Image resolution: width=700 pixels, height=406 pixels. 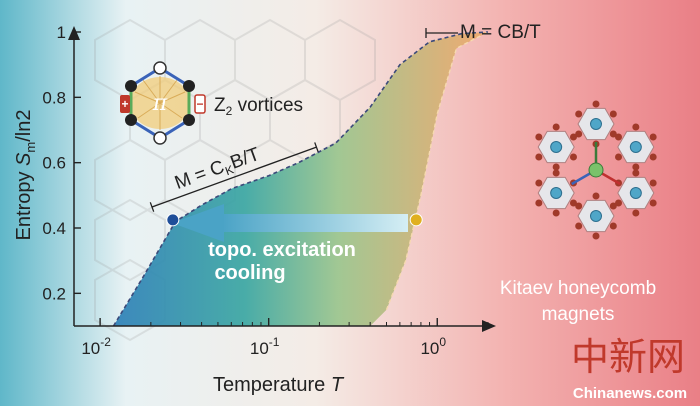 I want to click on cooling-arrow, so click(x=290, y=223).